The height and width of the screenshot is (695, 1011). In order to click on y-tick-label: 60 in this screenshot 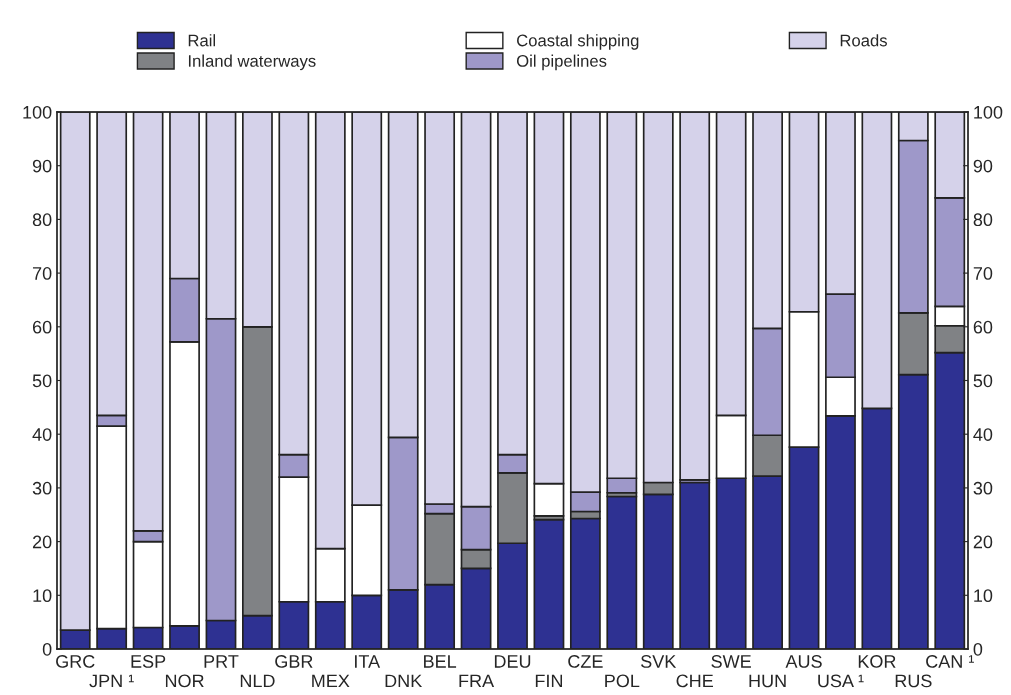, I will do `click(42, 327)`.